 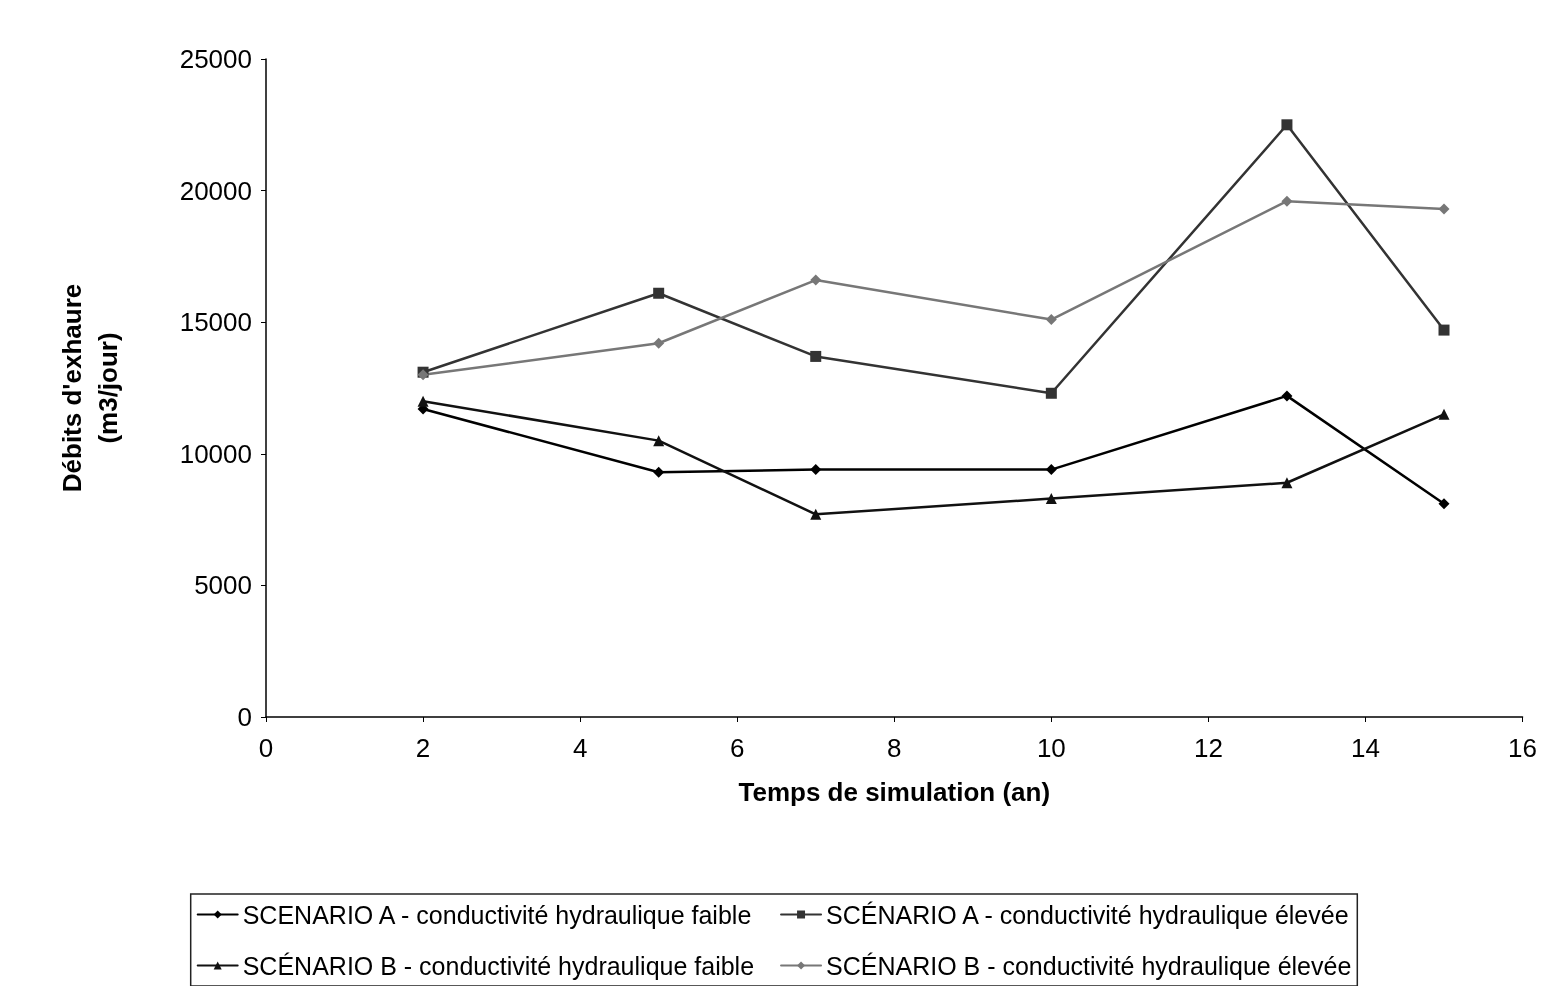 What do you see at coordinates (497, 914) in the screenshot?
I see `legend-label: SCENARIO A - conductivité hydraulique faible` at bounding box center [497, 914].